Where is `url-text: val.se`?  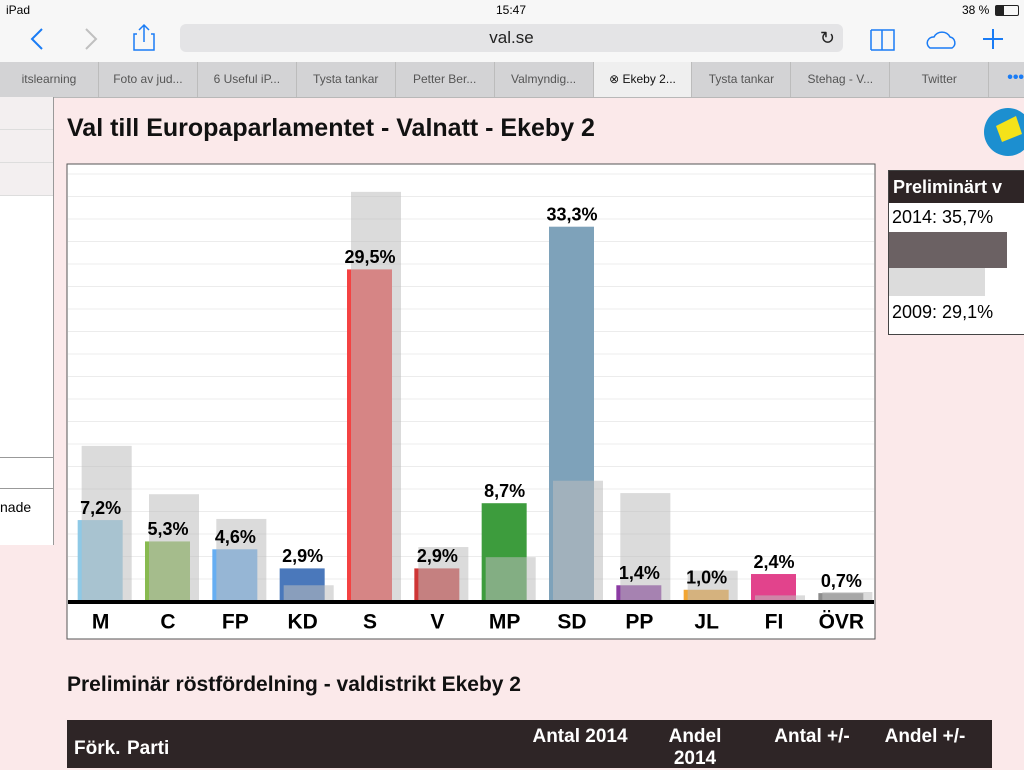
url-text: val.se is located at coordinates (511, 37).